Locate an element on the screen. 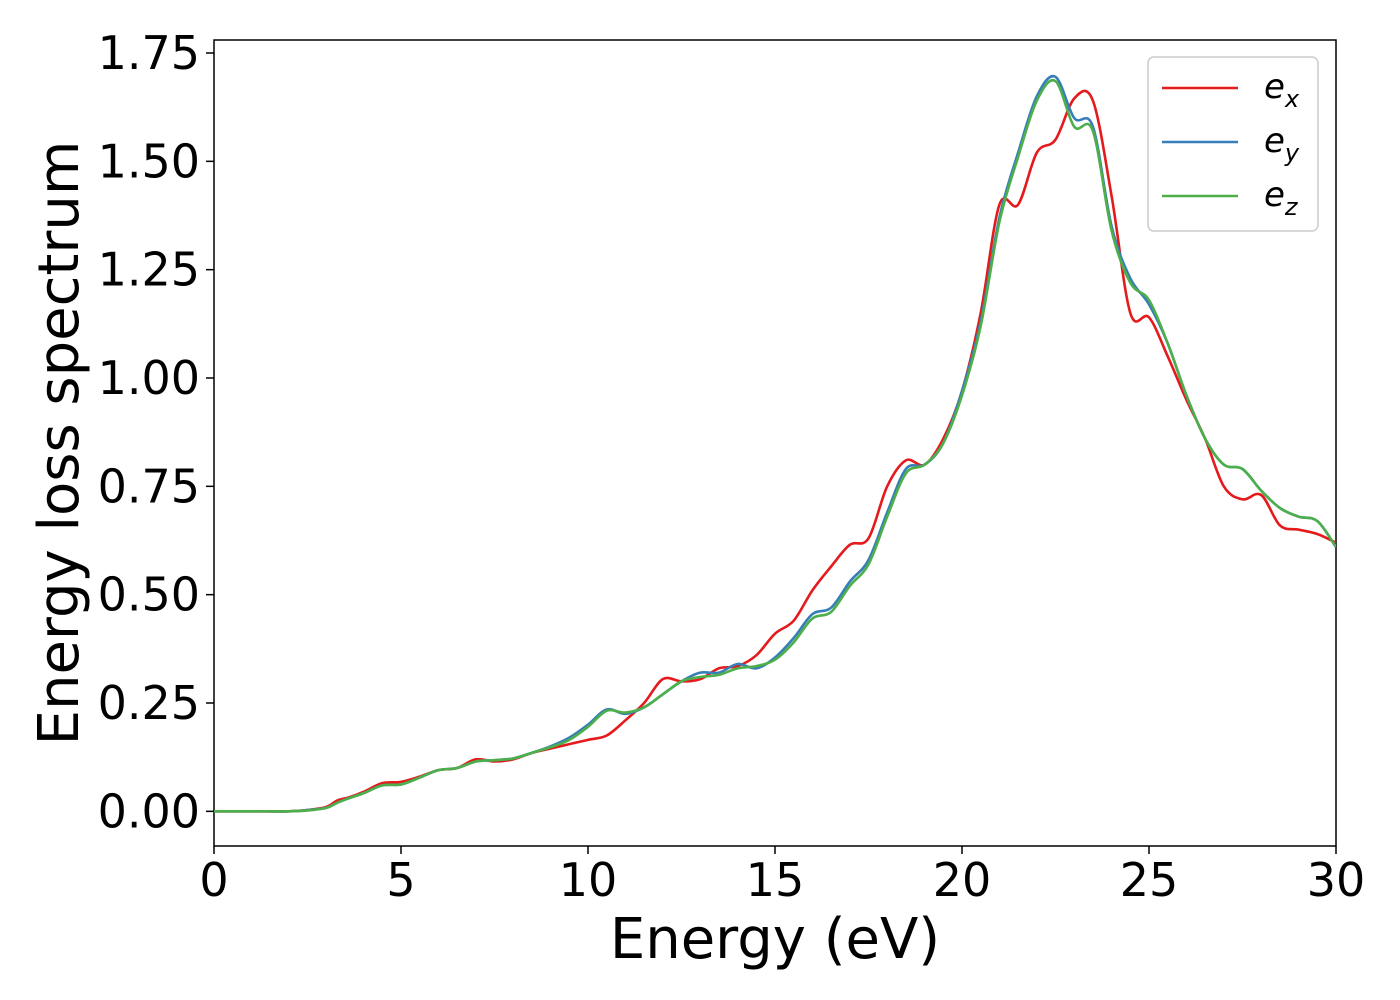 The height and width of the screenshot is (1000, 1400). y-axis-label: Energy loss spectrum is located at coordinates (59, 443).